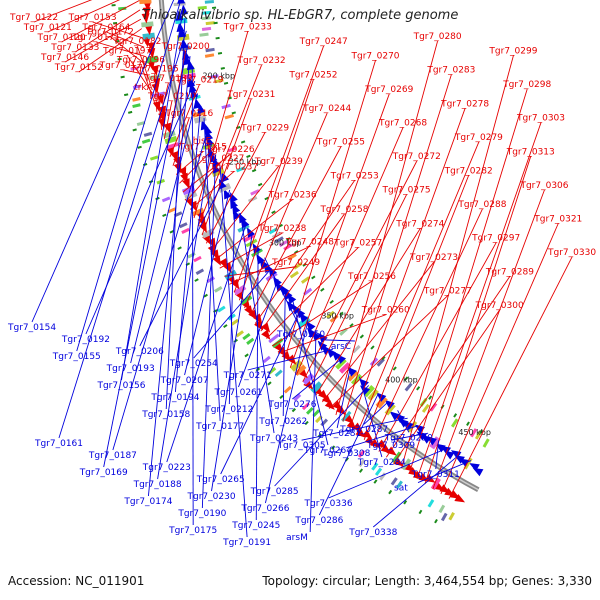 This screenshot has height=600, width=600. What do you see at coordinates (184, 381) in the screenshot?
I see `reverse-gene-label: Tgr7_0207` at bounding box center [184, 381].